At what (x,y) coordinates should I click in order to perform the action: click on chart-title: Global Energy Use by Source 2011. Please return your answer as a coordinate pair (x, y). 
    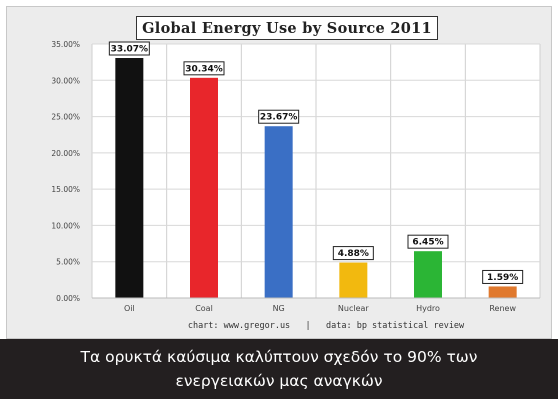
    Looking at the image, I should click on (287, 28).